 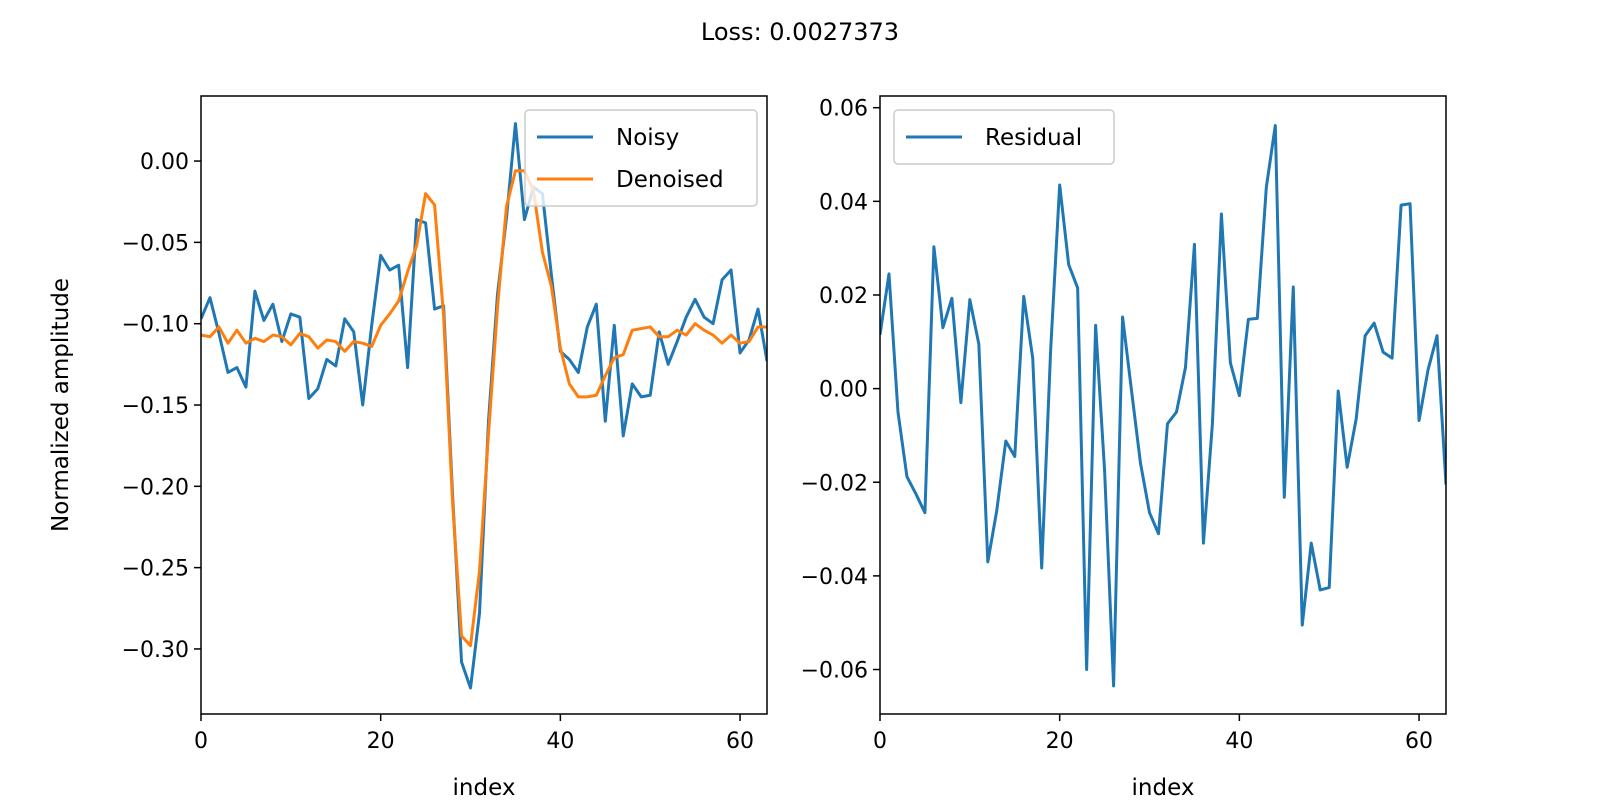 What do you see at coordinates (647, 138) in the screenshot?
I see `legend-label-noisy: Noisy` at bounding box center [647, 138].